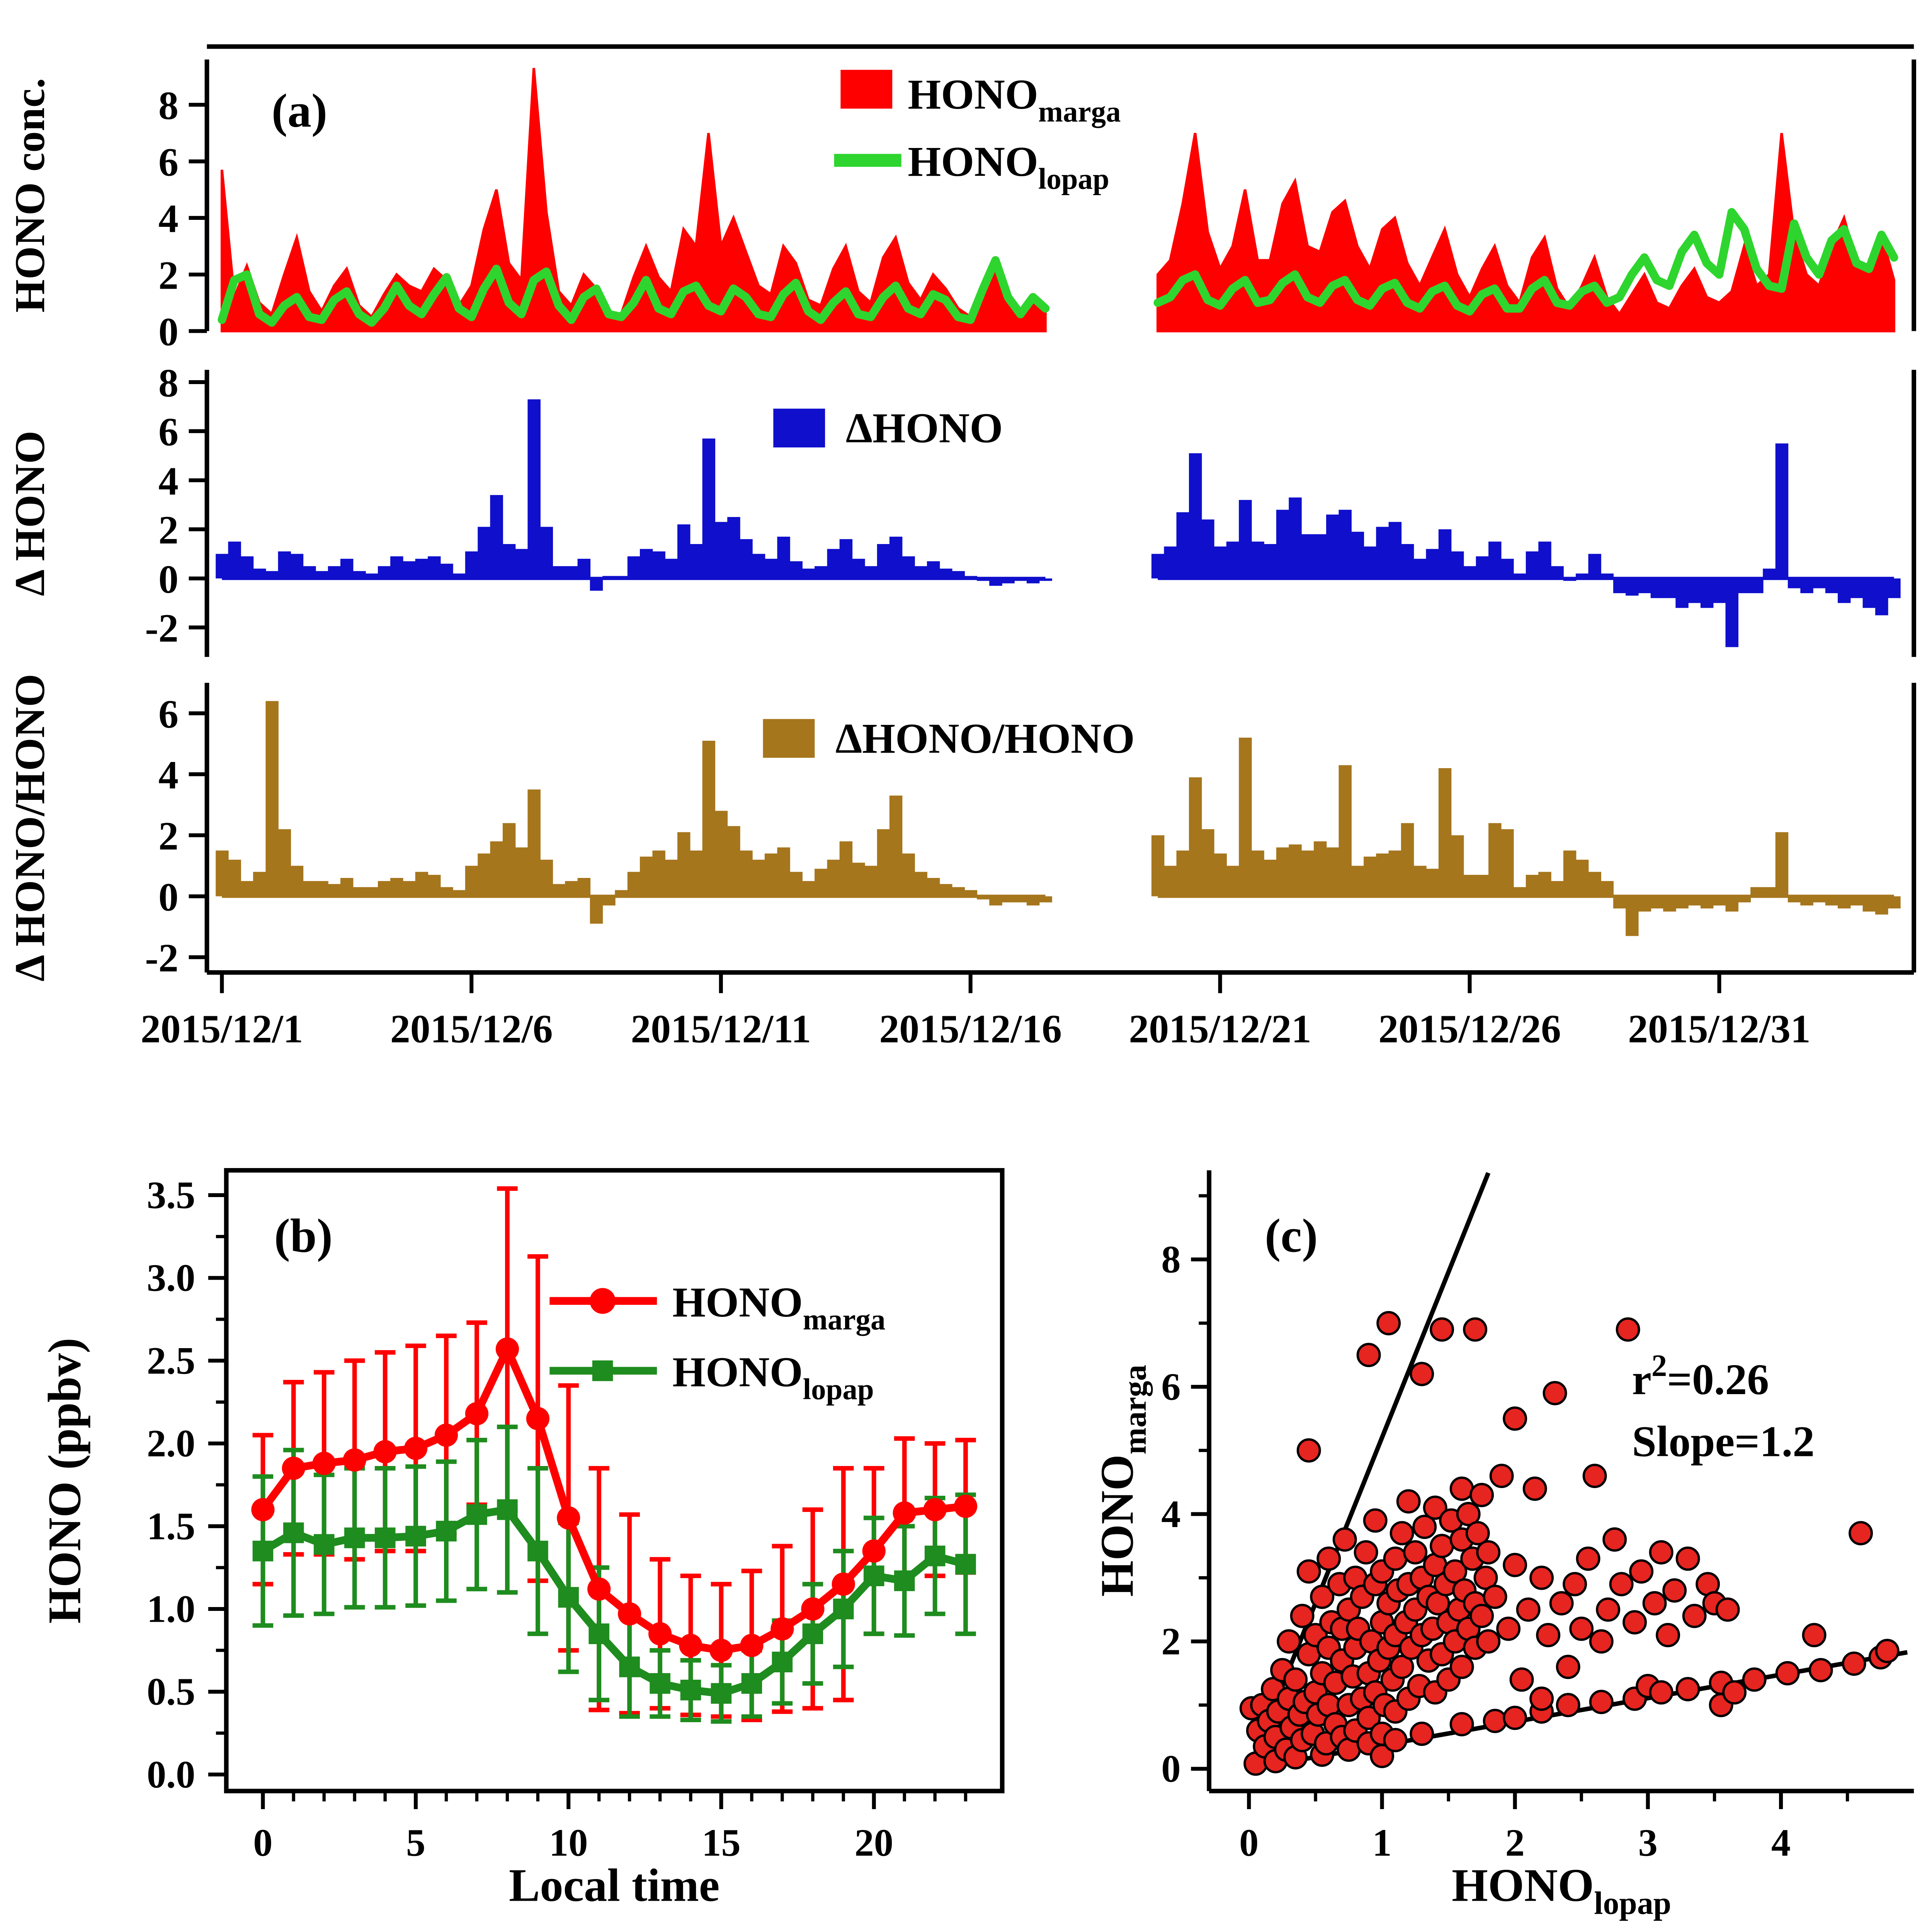  I want to click on y-tick-label: 0, so click(1170, 1769).